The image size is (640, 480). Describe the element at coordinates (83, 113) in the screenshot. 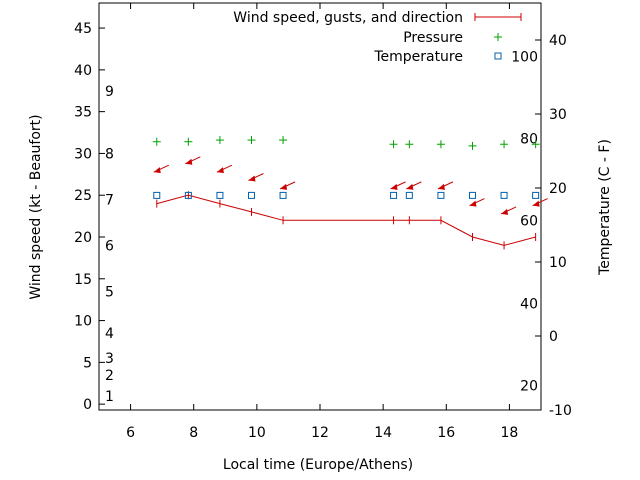

I see `y-left-tick-label: 35` at that location.